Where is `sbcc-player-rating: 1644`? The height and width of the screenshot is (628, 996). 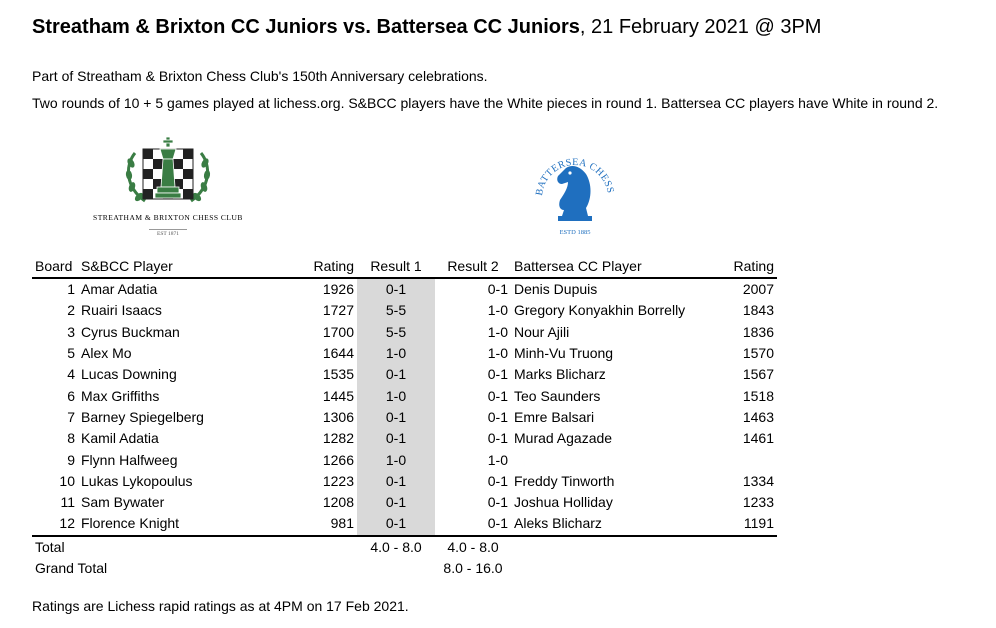
sbcc-player-rating: 1644 is located at coordinates (338, 353).